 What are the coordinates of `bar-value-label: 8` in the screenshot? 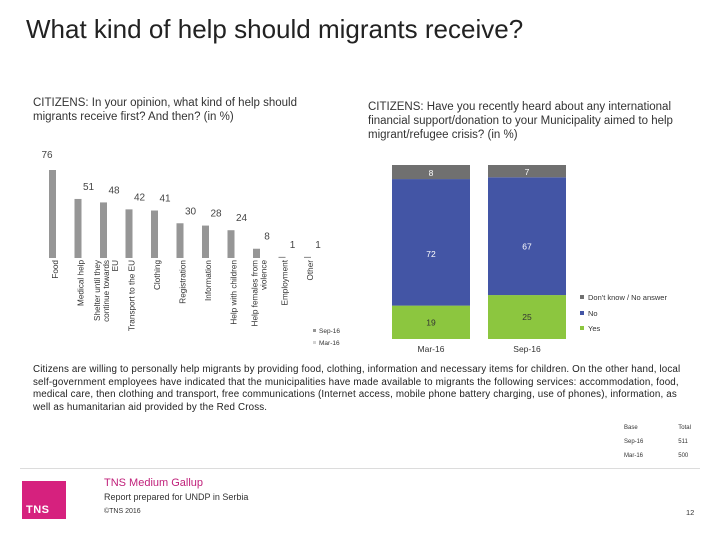 It's located at (267, 237).